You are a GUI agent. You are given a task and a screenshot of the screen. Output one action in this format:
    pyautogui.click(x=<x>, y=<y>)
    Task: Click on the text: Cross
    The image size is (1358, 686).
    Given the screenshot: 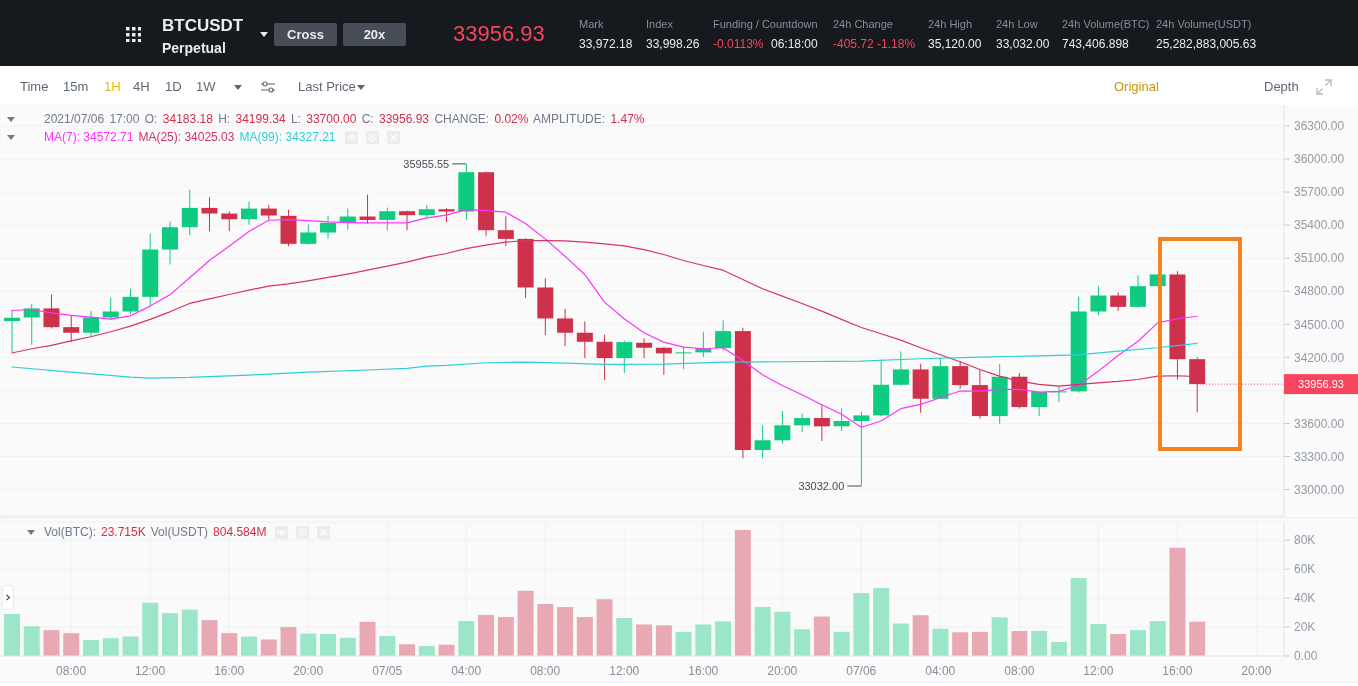 What is the action you would take?
    pyautogui.click(x=305, y=34)
    